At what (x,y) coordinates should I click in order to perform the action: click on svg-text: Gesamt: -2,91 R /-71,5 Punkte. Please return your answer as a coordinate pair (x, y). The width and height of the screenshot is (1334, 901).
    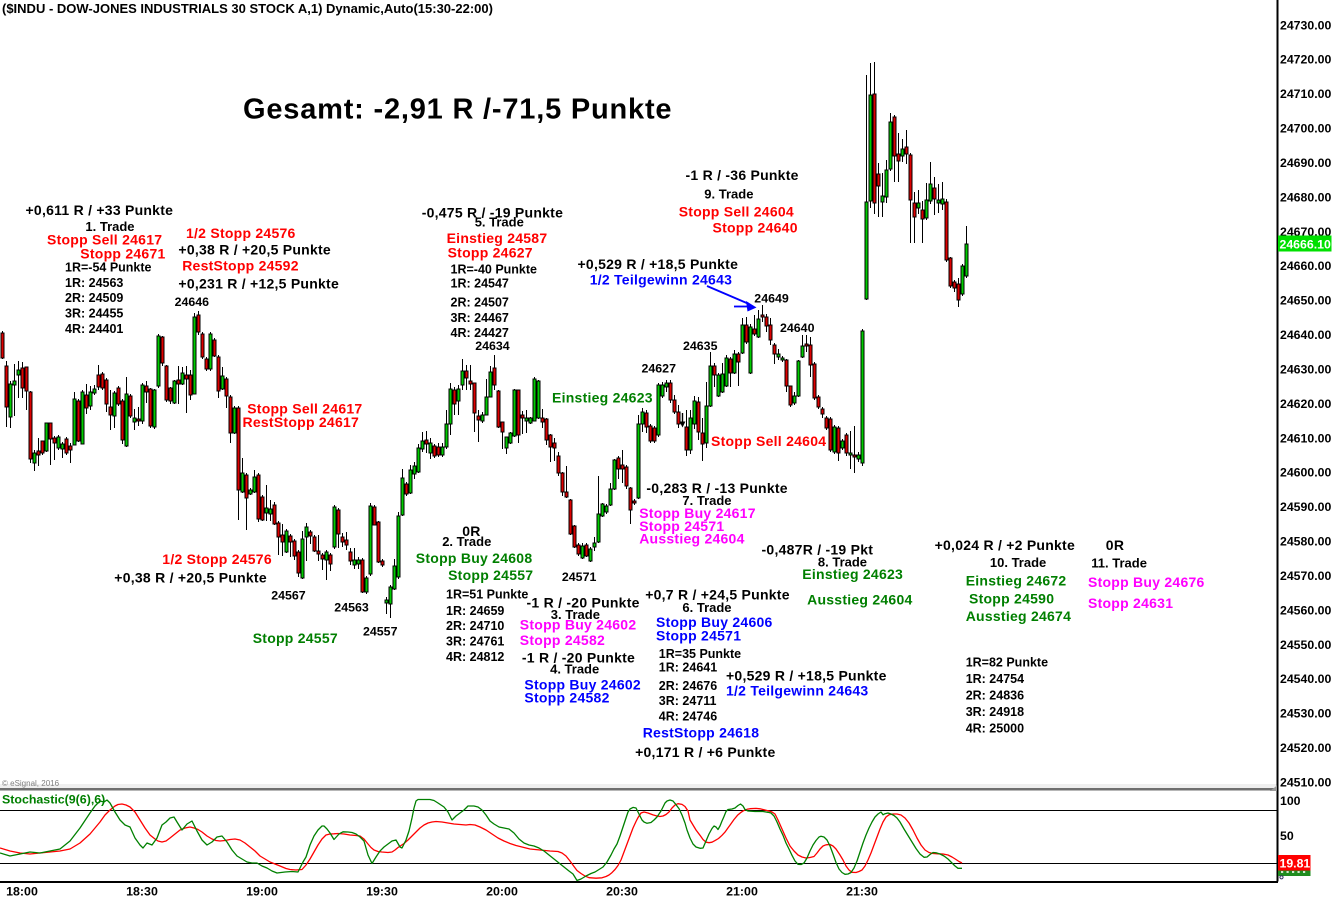
    Looking at the image, I should click on (457, 110).